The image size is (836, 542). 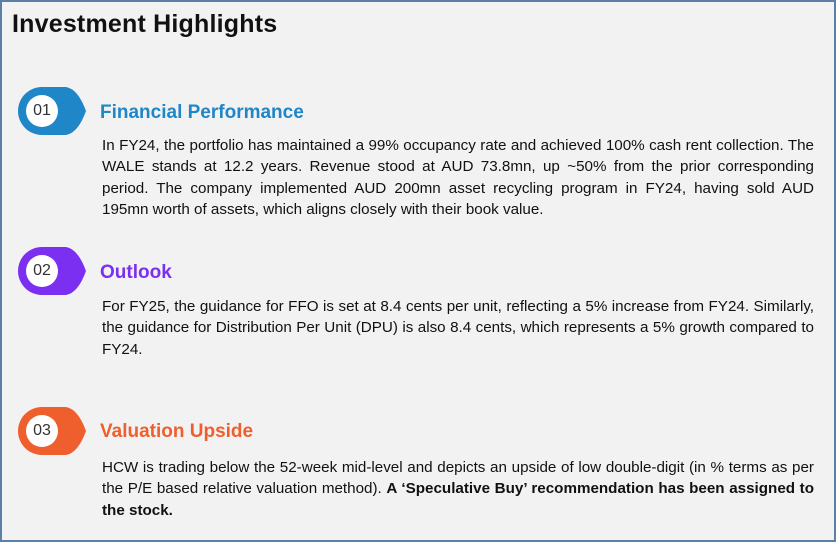 I want to click on section-badge-03: 03, so click(x=52, y=431).